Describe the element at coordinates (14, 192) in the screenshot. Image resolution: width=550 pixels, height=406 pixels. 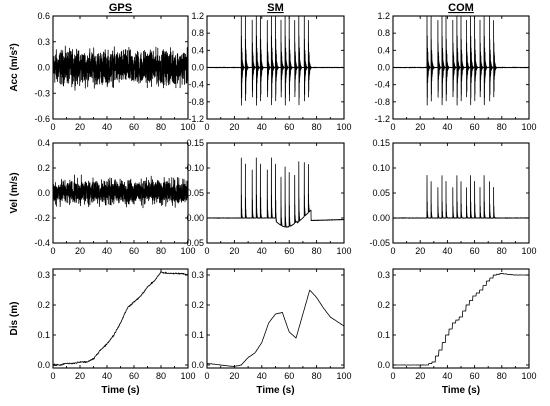
I see `y-axis-label: Vel (m/s)` at that location.